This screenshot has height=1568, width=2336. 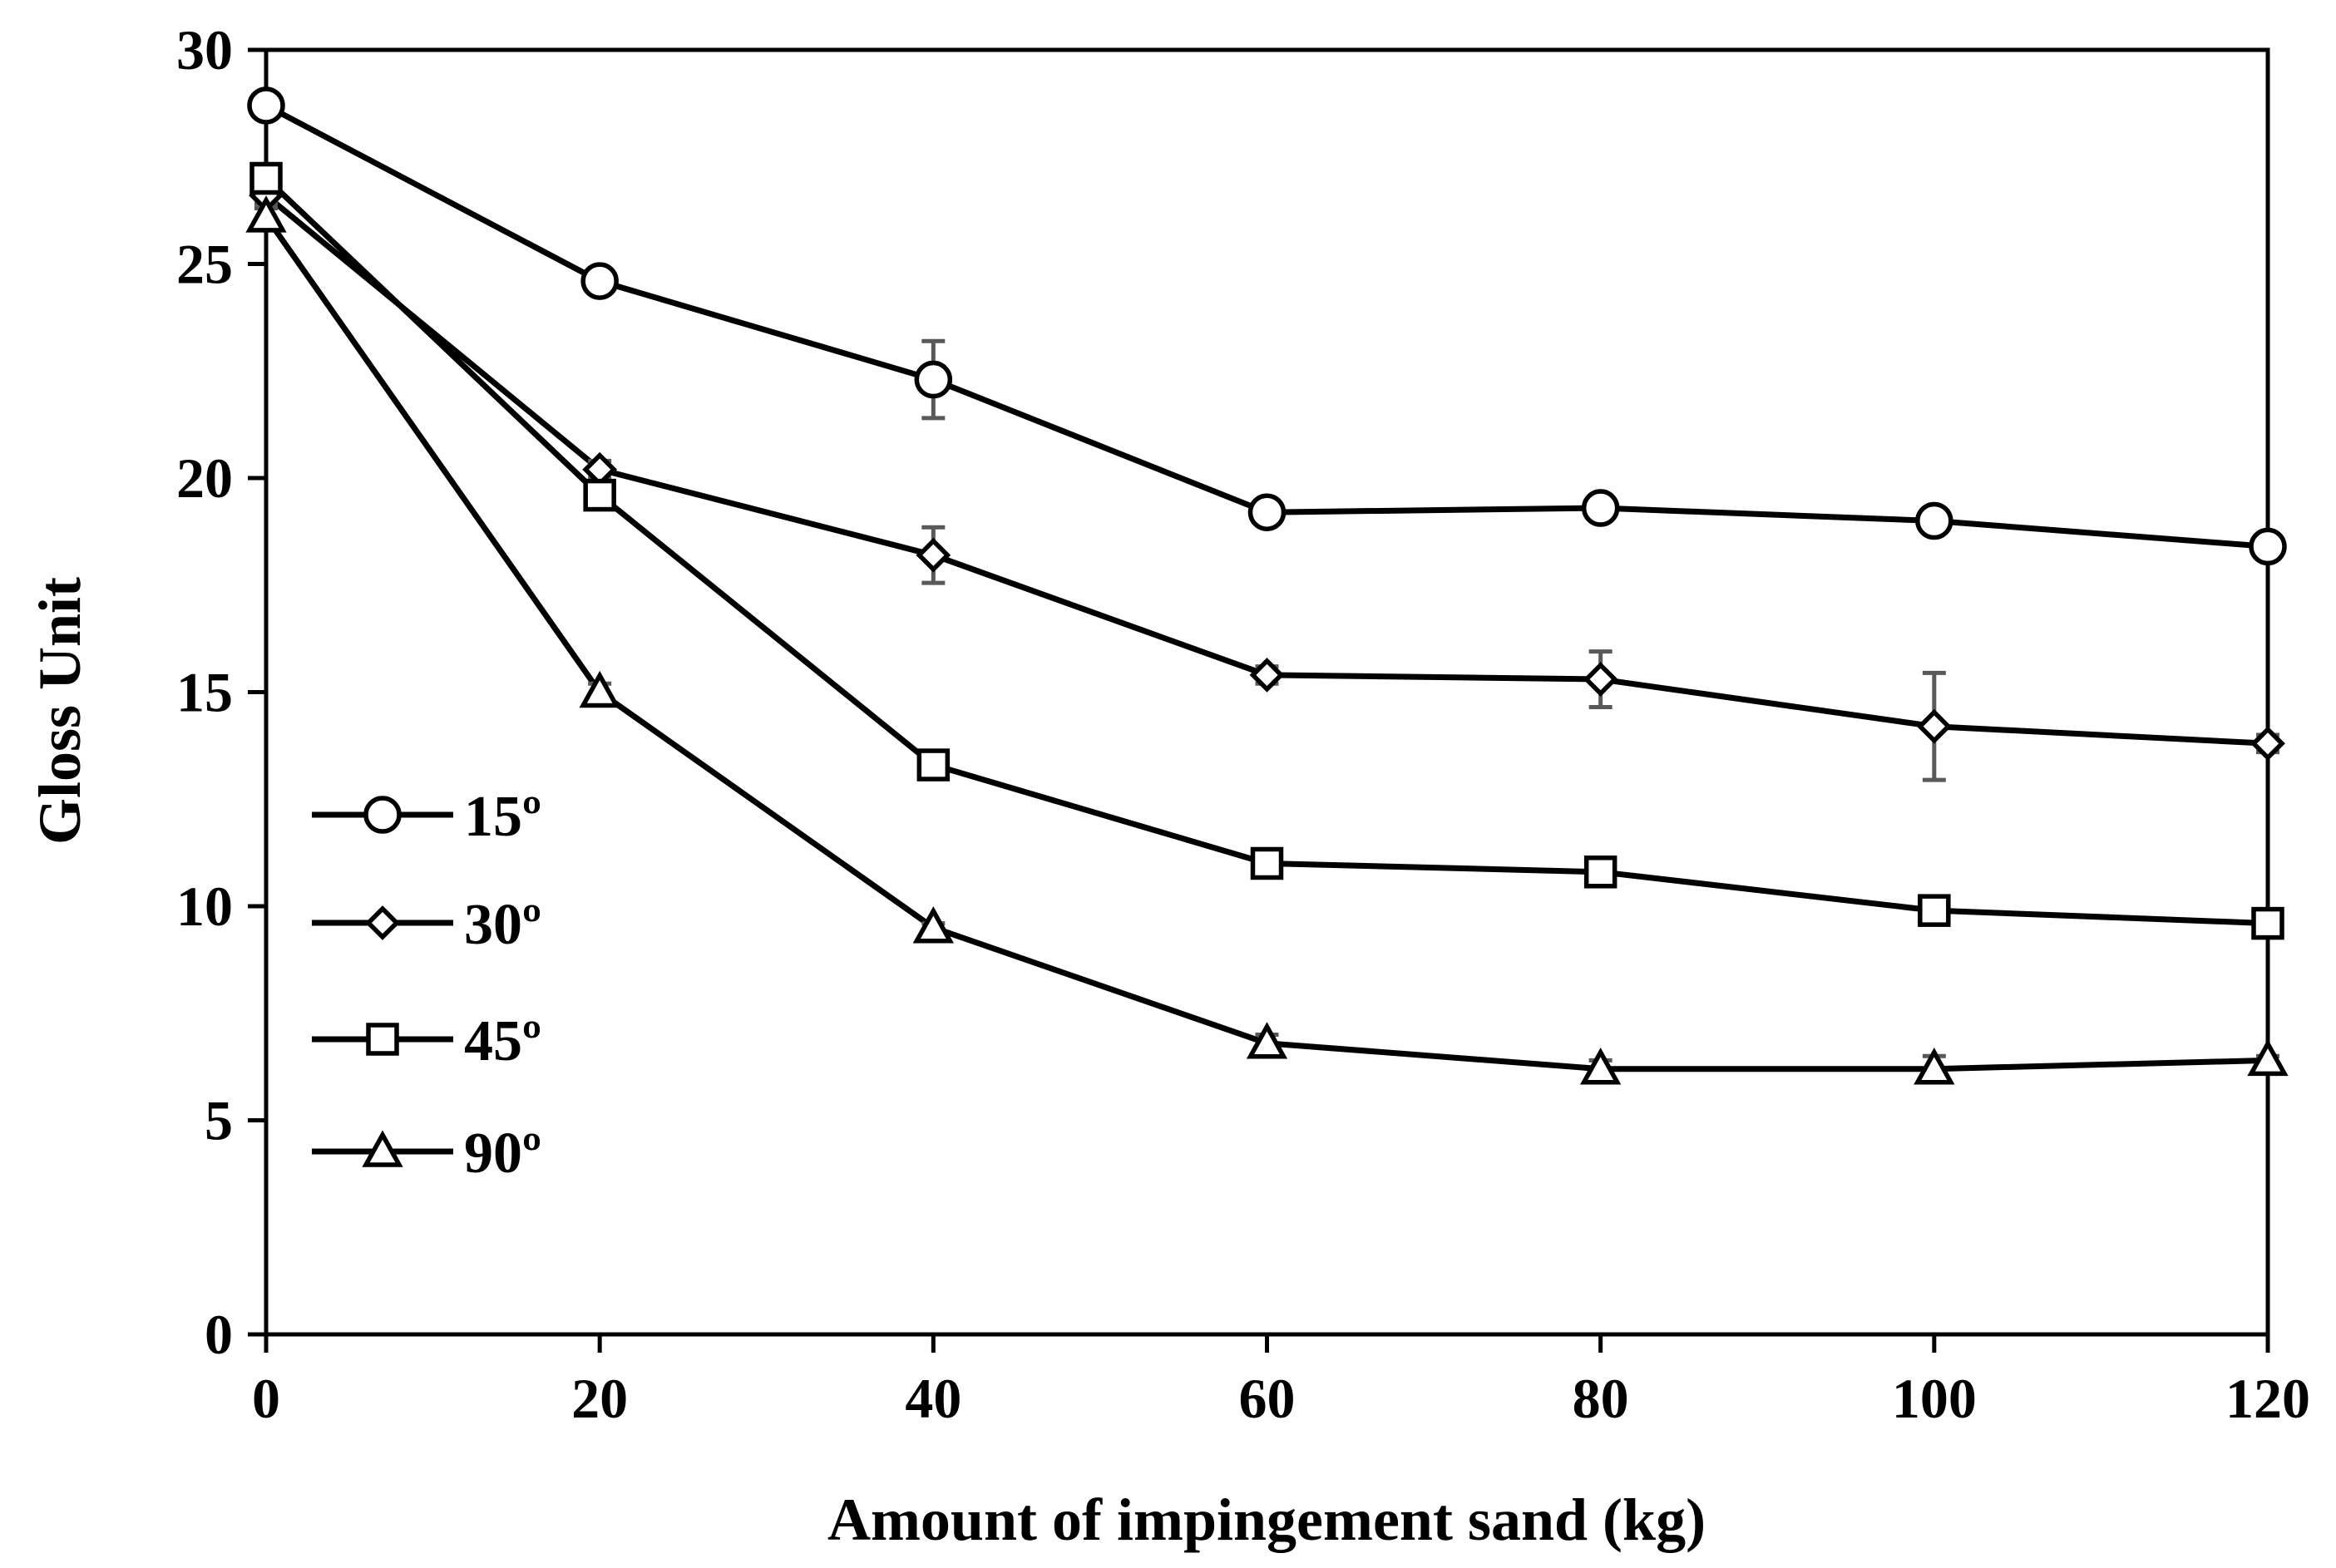 I want to click on y-axis: 0 5 10 15 20 25 30, so click(x=221, y=692).